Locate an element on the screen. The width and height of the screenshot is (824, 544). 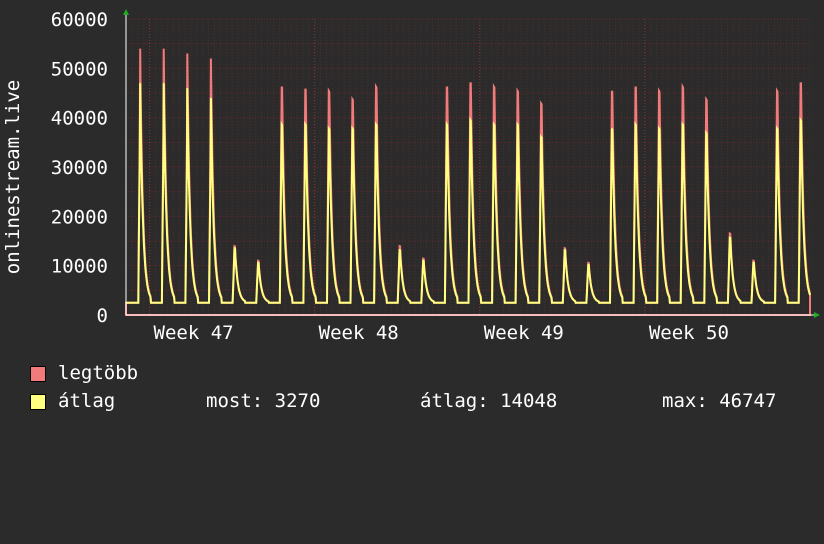
y-axis-title: onlinestream.live is located at coordinates (13, 177).